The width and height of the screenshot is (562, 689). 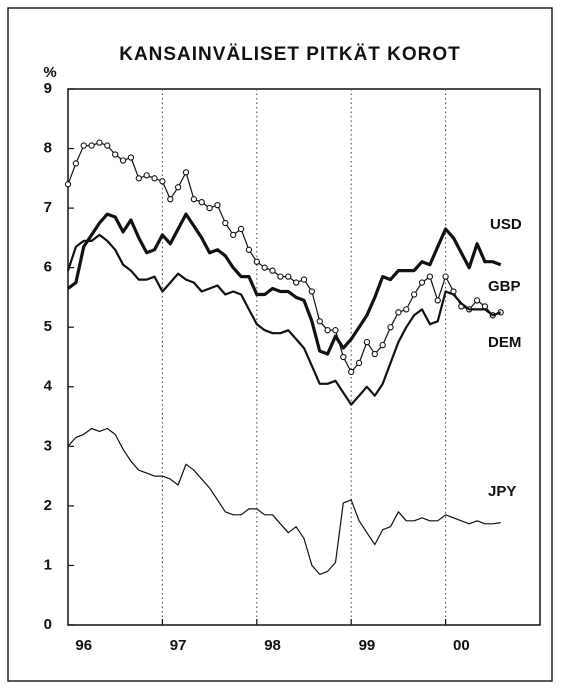 What do you see at coordinates (48, 326) in the screenshot?
I see `y-tick-label: 5` at bounding box center [48, 326].